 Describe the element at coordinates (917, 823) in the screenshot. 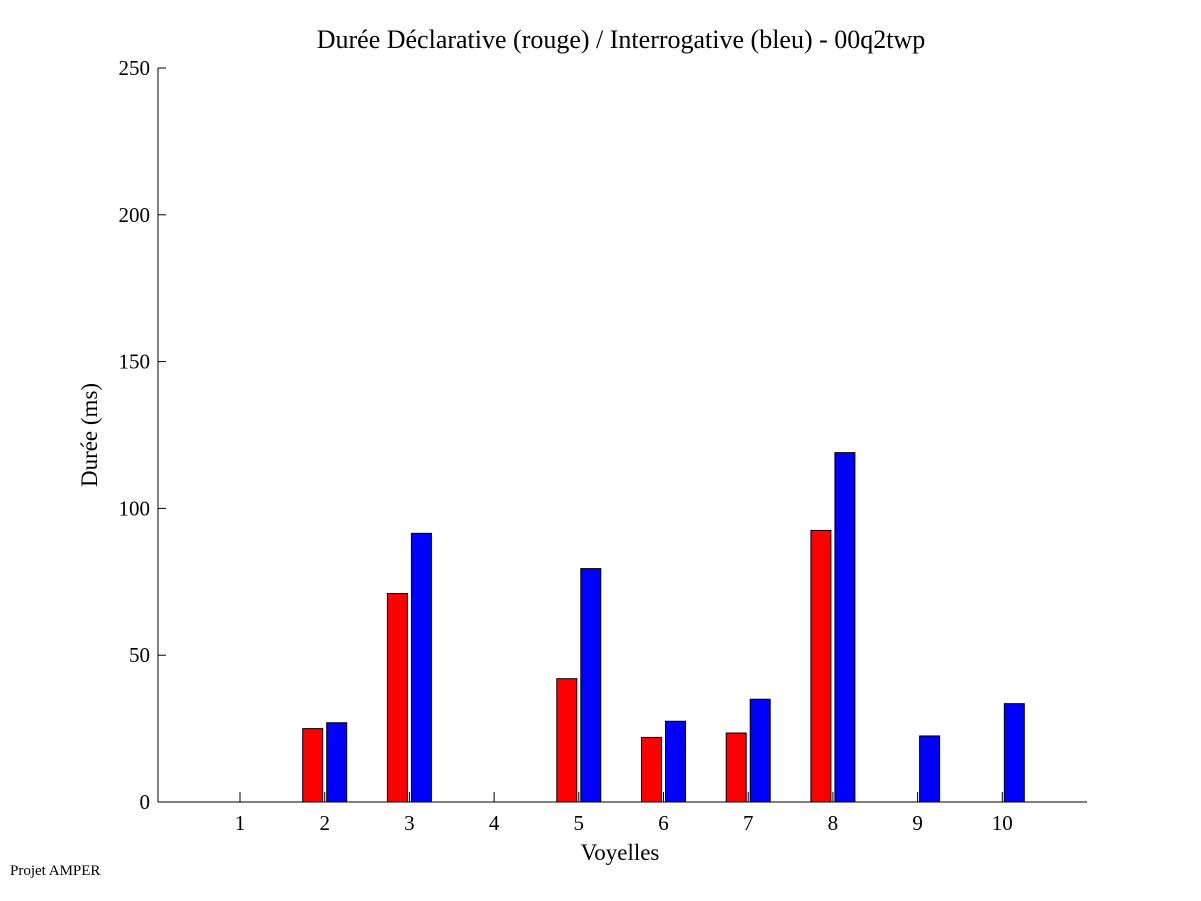

I see `x-tick-label: 9` at that location.